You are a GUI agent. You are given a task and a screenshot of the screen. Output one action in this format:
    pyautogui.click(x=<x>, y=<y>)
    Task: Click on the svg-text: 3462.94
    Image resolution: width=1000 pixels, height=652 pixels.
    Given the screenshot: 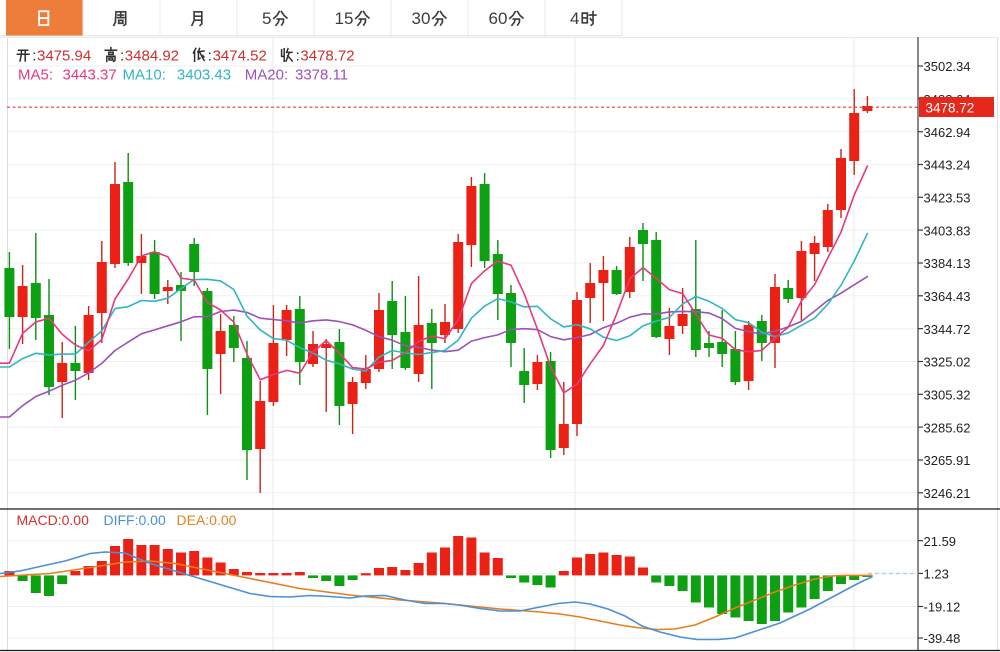 What is the action you would take?
    pyautogui.click(x=947, y=132)
    